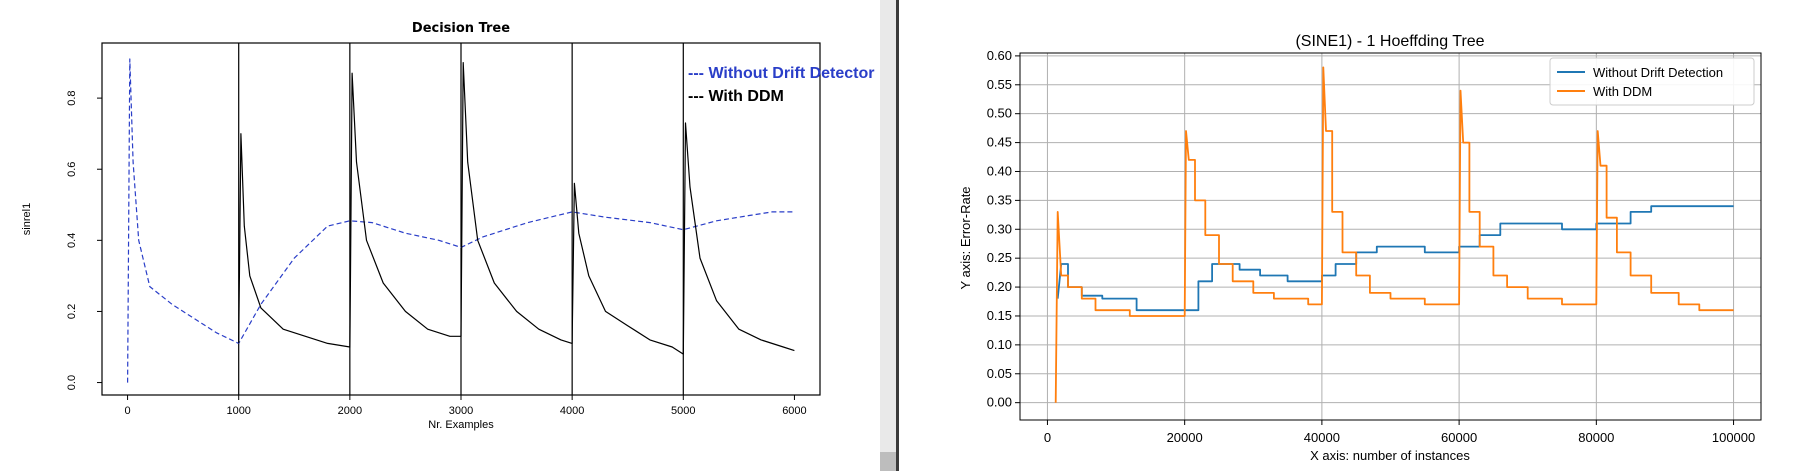 The width and height of the screenshot is (1805, 471). Describe the element at coordinates (1622, 91) in the screenshot. I see `right-legend-entry-ddm: With DDM` at that location.